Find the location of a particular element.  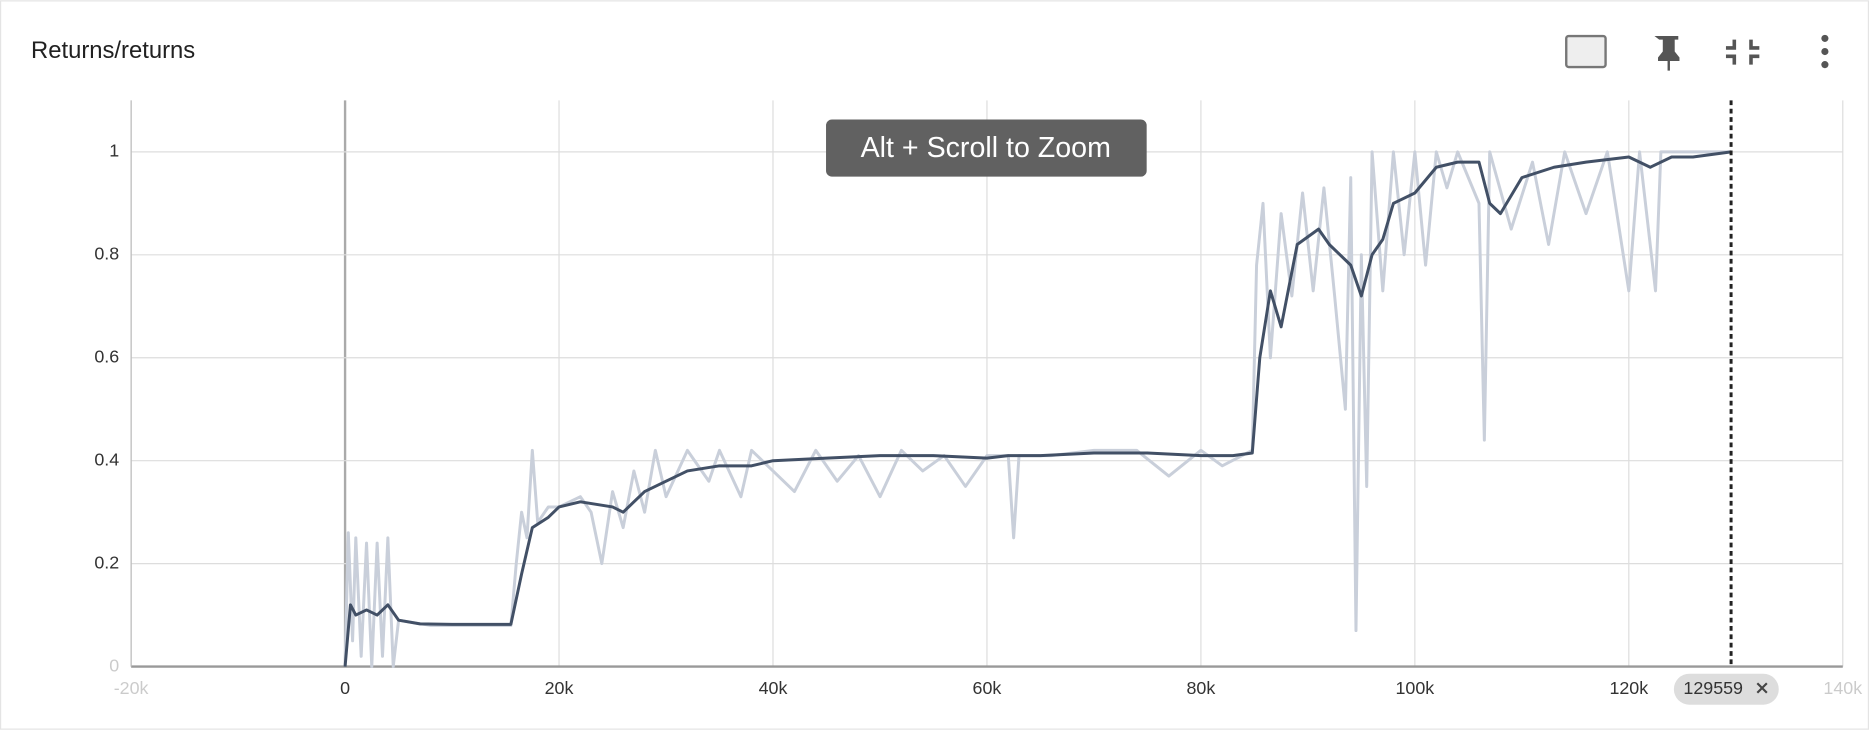

cursor-chip is located at coordinates (1726, 689).